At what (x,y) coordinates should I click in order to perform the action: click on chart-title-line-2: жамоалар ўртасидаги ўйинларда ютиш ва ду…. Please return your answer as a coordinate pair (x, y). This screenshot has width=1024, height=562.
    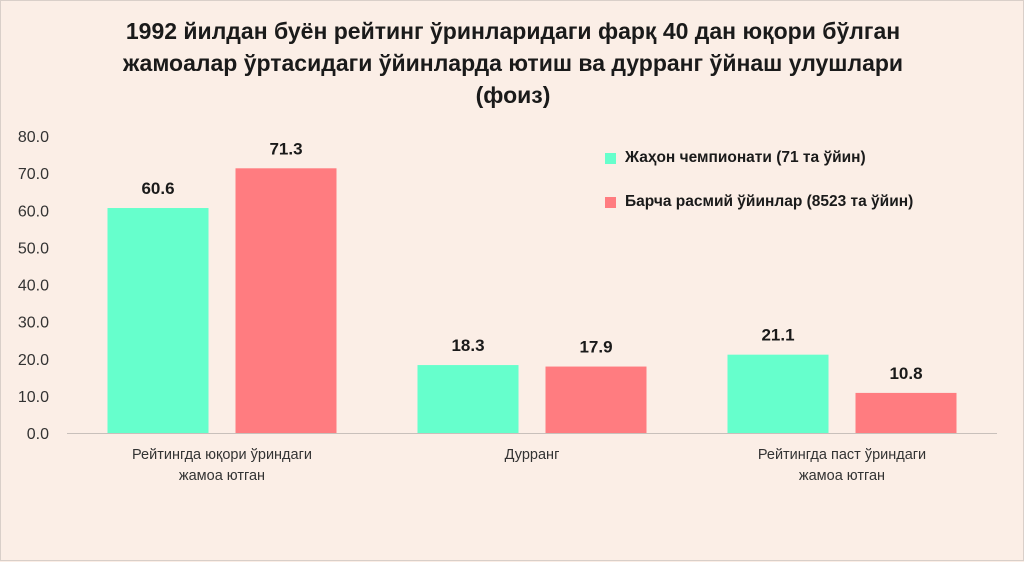
    Looking at the image, I should click on (513, 63).